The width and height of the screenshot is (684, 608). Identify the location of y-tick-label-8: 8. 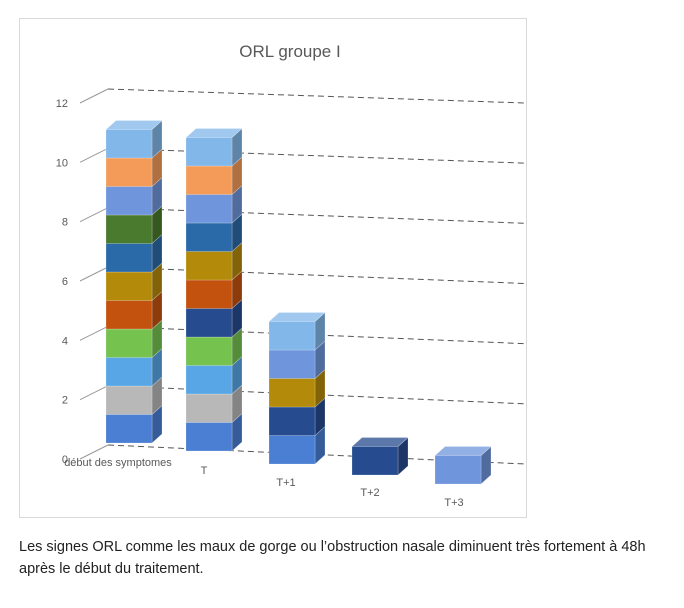
(65, 223).